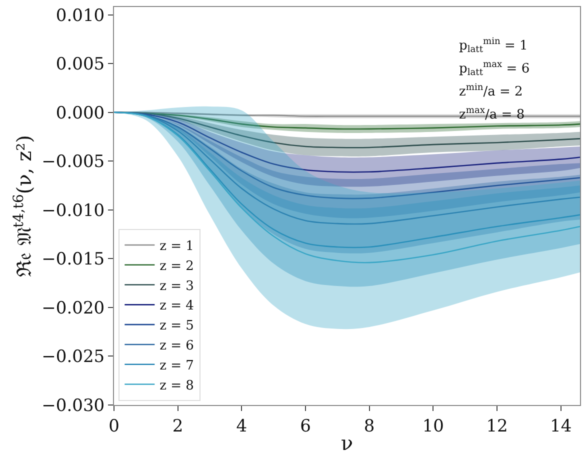 The width and height of the screenshot is (582, 455). I want to click on annotation: z$^{max}$/a = 8, so click(492, 114).